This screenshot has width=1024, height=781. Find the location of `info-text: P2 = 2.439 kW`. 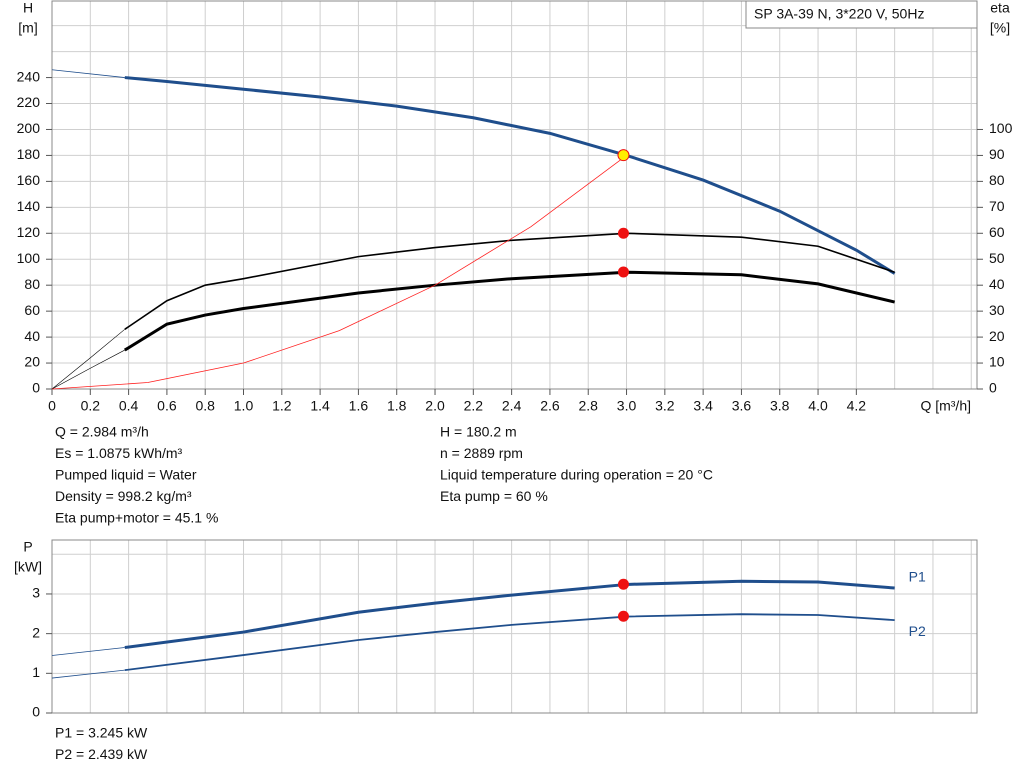

info-text: P2 = 2.439 kW is located at coordinates (101, 754).